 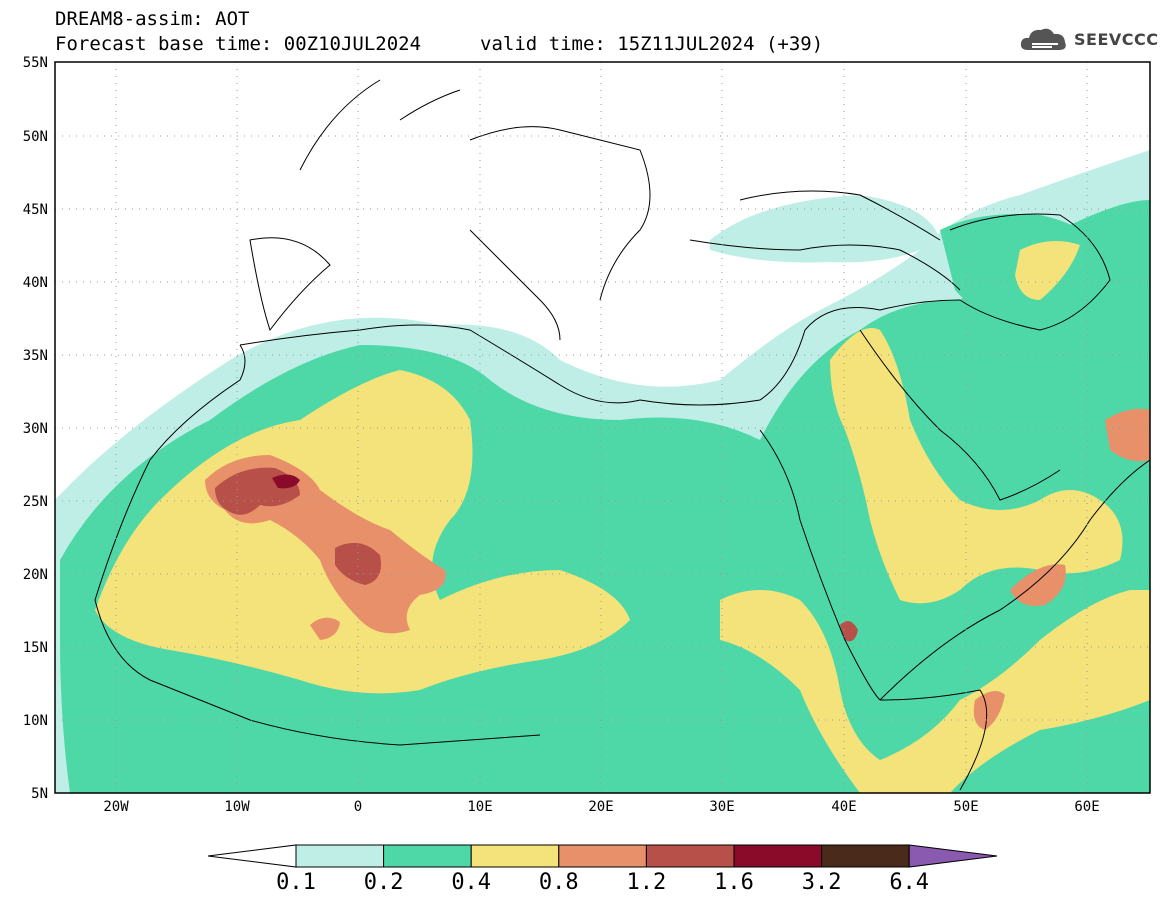 I want to click on colorbar-label: 0.2, so click(x=384, y=882).